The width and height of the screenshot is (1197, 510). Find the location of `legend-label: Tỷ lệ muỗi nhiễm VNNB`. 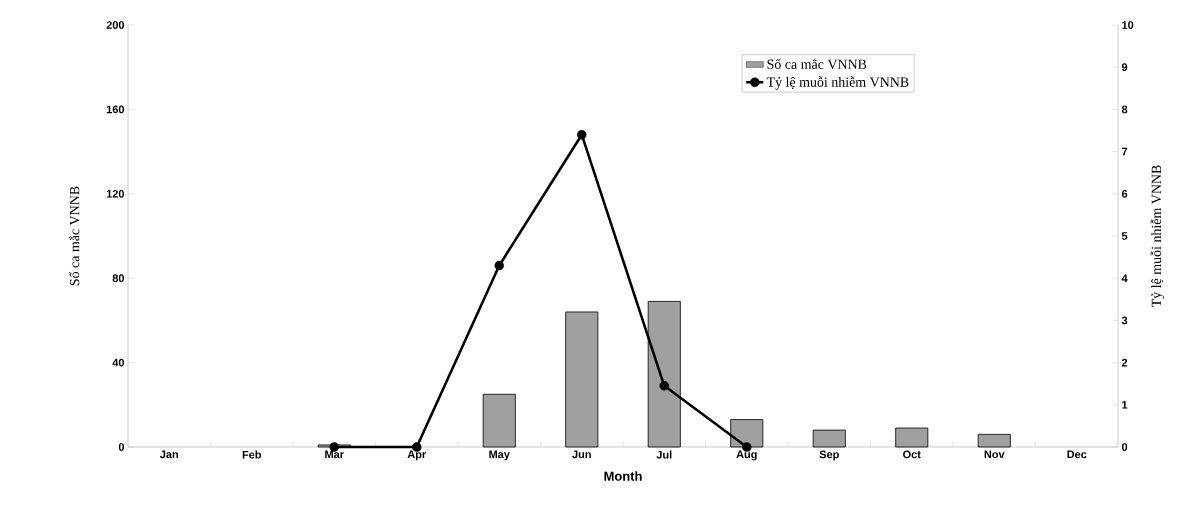

legend-label: Tỷ lệ muỗi nhiễm VNNB is located at coordinates (837, 83).